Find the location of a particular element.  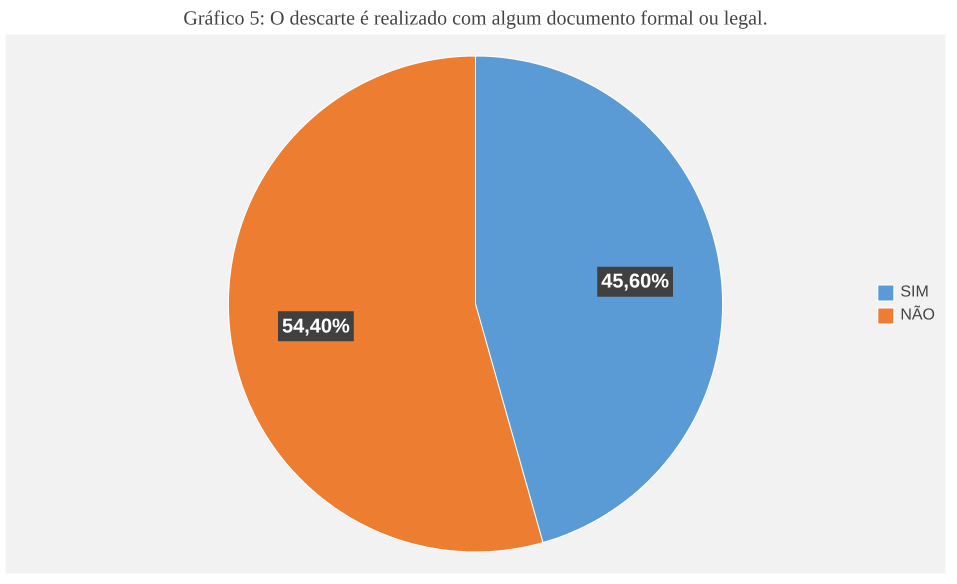

data-label: 54,40% is located at coordinates (316, 326).